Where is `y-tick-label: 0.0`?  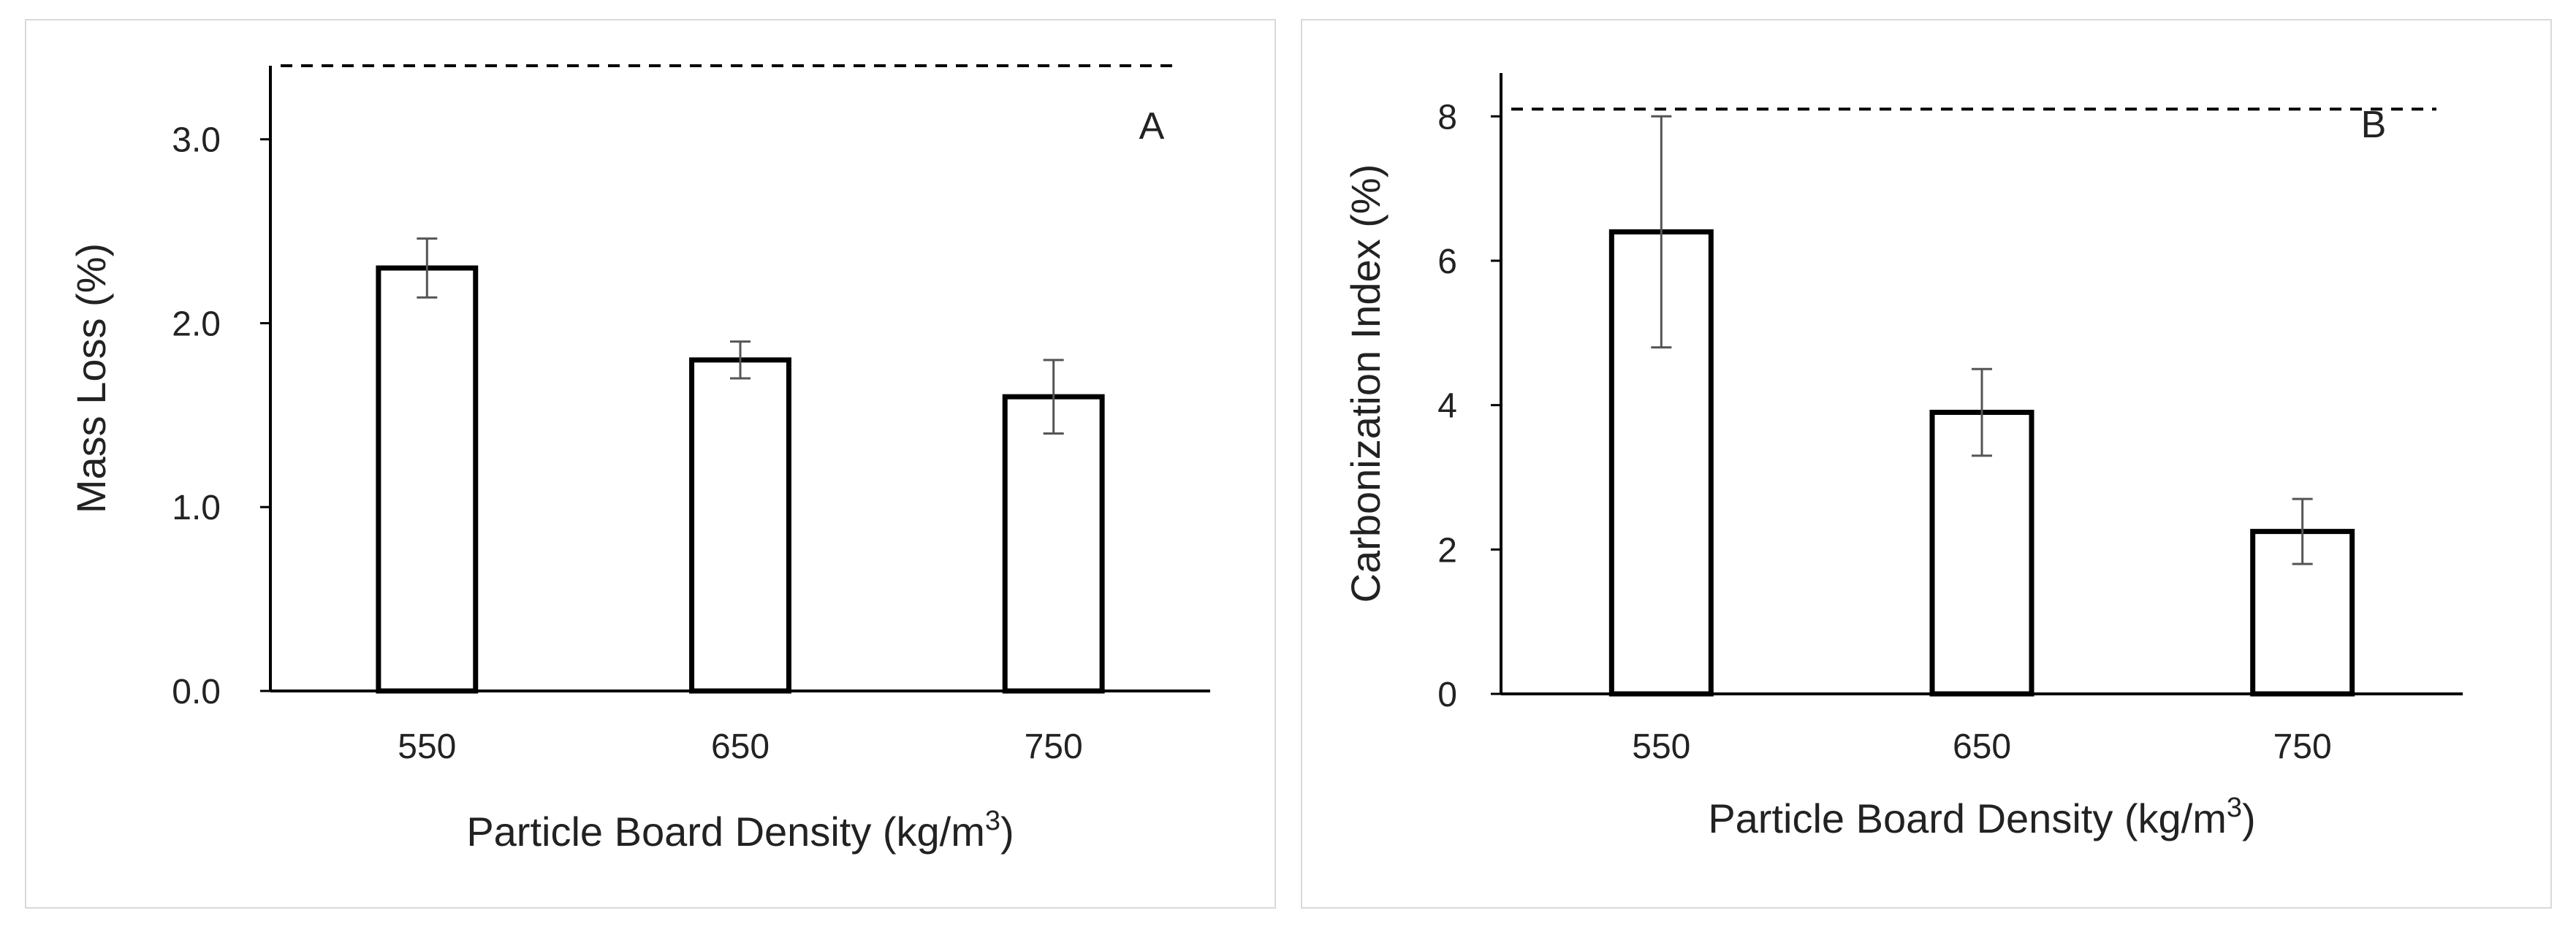 y-tick-label: 0.0 is located at coordinates (196, 692).